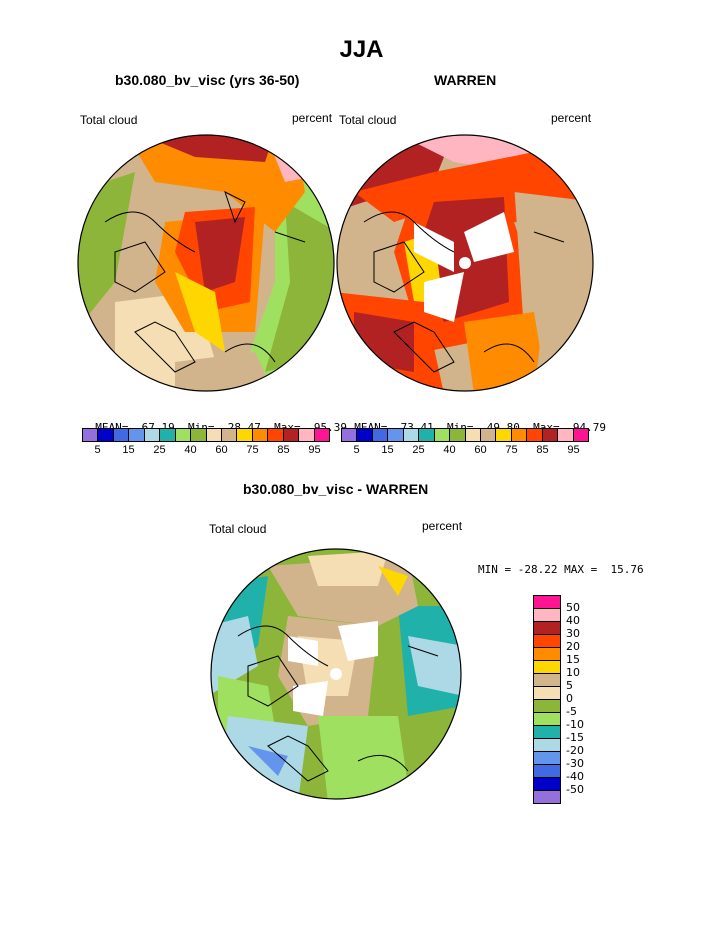  Describe the element at coordinates (312, 118) in the screenshot. I see `left-panel-units-label: percent` at that location.